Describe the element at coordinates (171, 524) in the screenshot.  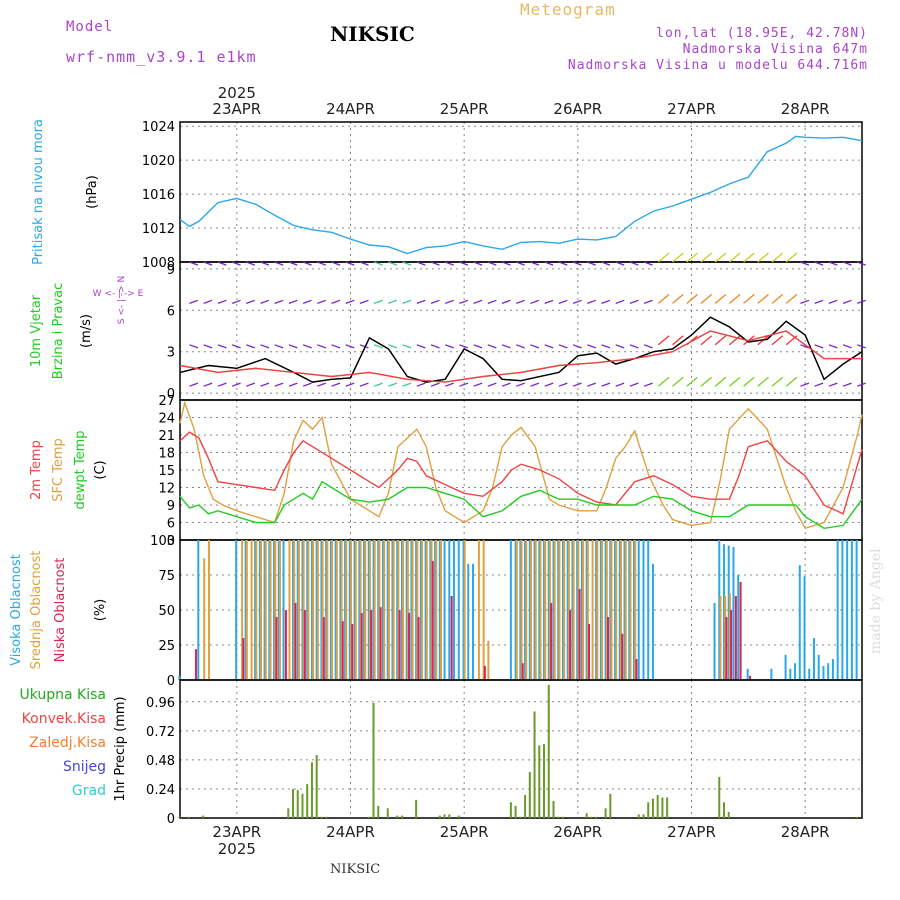
I see `y-tick-label: 6` at that location.